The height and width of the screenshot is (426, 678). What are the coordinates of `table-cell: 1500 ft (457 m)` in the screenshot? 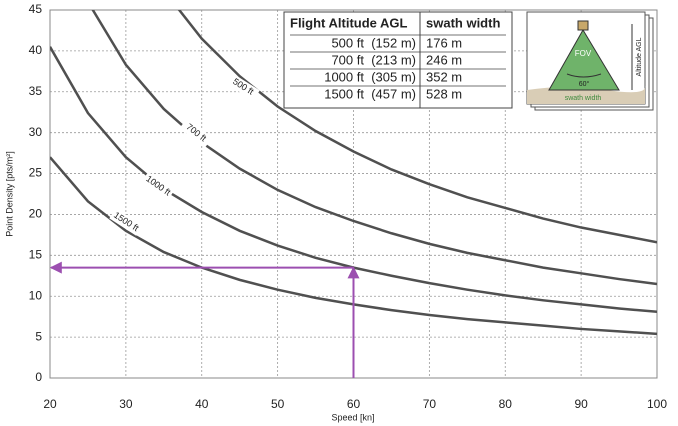 It's located at (370, 93).